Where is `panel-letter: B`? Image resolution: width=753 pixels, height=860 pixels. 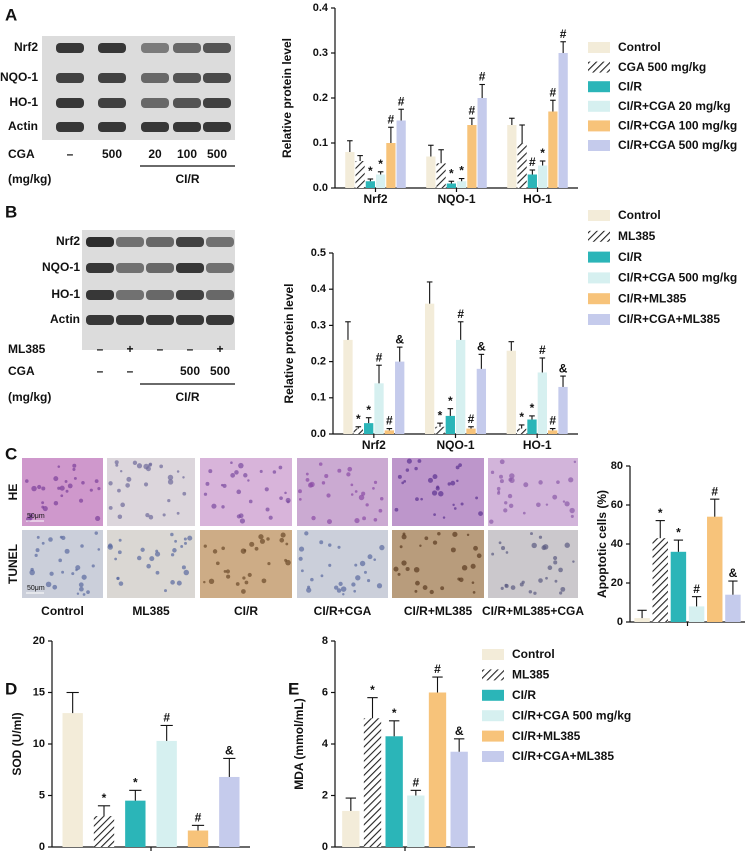
panel-letter: B is located at coordinates (11, 211).